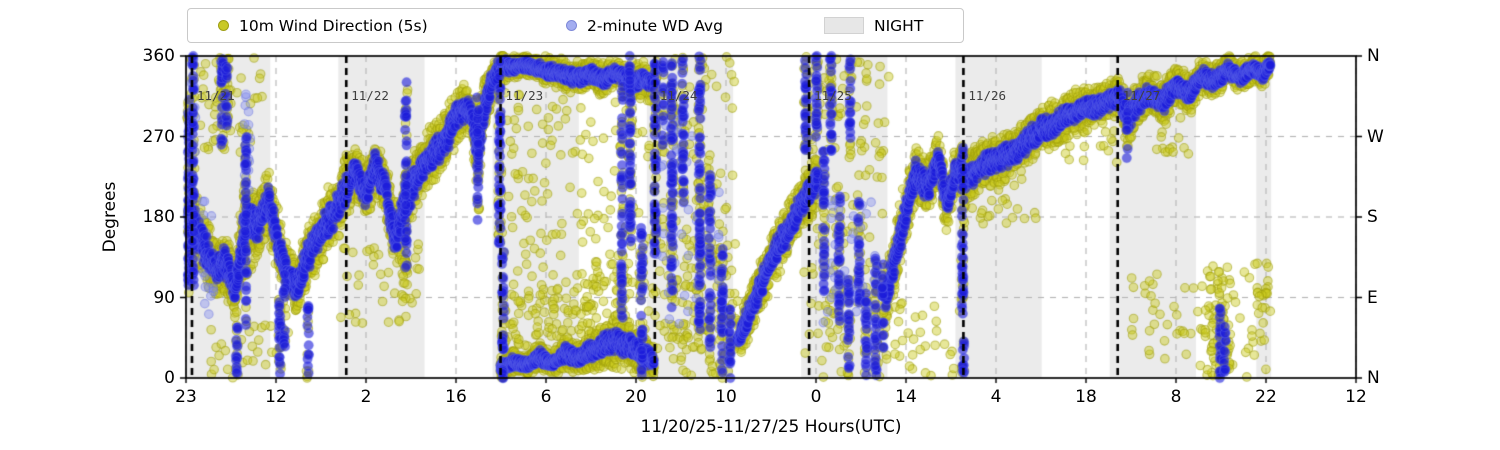 The image size is (1500, 450). What do you see at coordinates (1266, 397) in the screenshot?
I see `x-tick-label: 22` at bounding box center [1266, 397].